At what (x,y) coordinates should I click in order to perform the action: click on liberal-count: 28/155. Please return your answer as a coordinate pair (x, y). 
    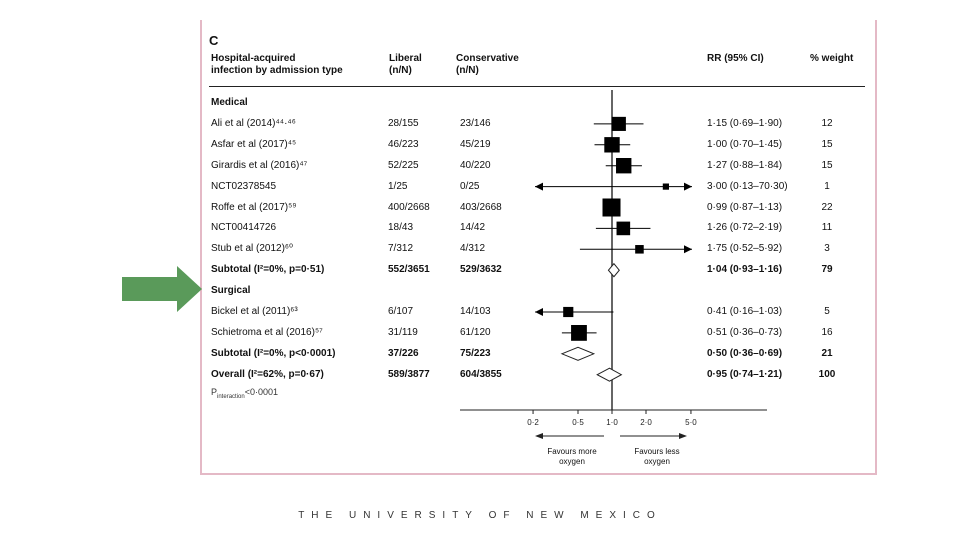
    Looking at the image, I should click on (403, 123).